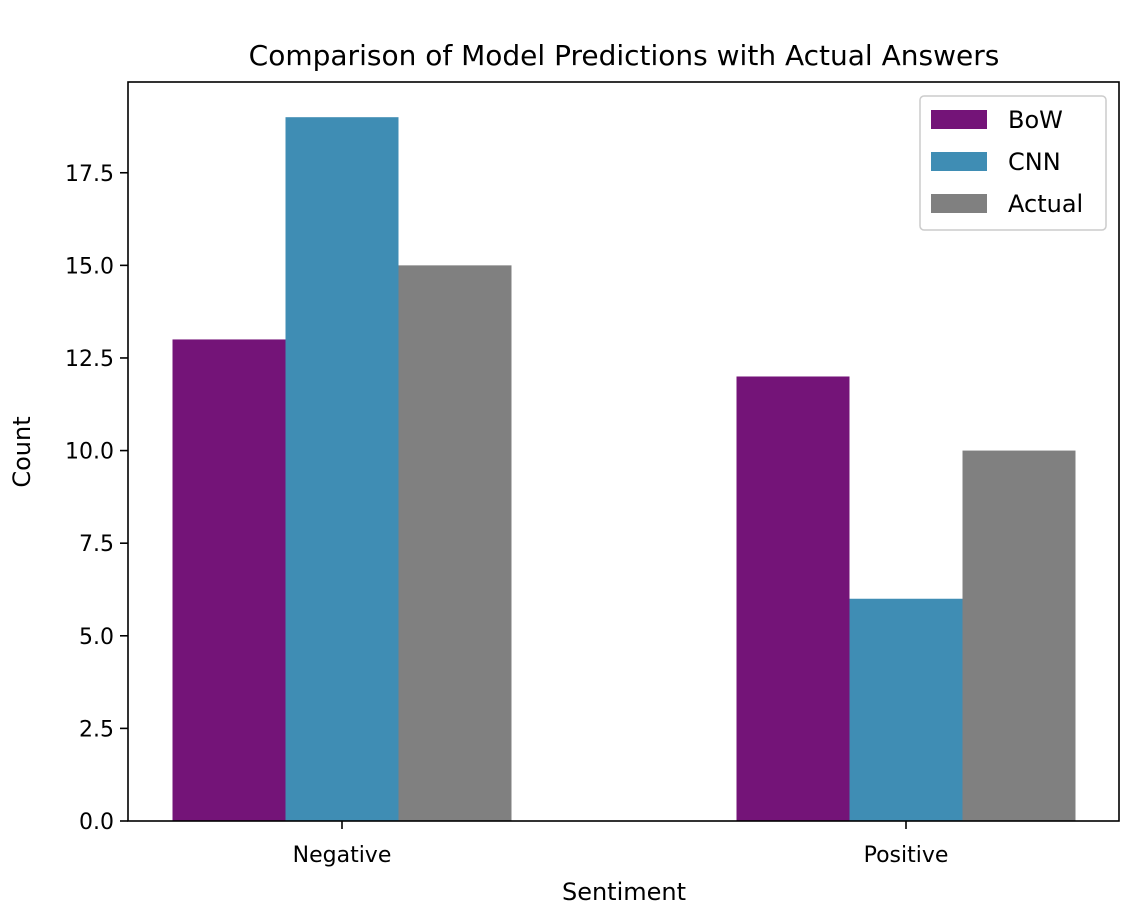 This screenshot has height=919, width=1125. What do you see at coordinates (621, 844) in the screenshot?
I see `x-axis-ticks: Negative Positive` at bounding box center [621, 844].